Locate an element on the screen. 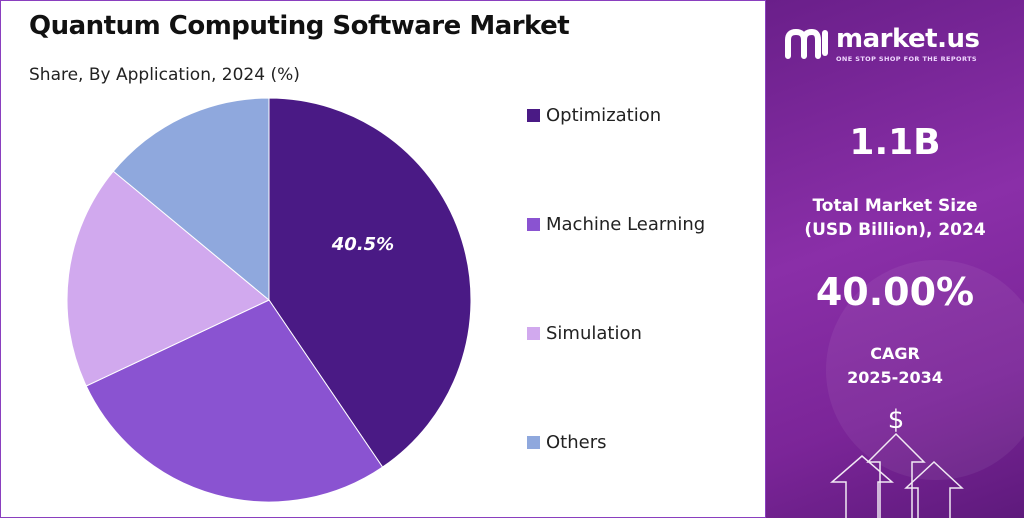  legend-label: Others is located at coordinates (576, 442).